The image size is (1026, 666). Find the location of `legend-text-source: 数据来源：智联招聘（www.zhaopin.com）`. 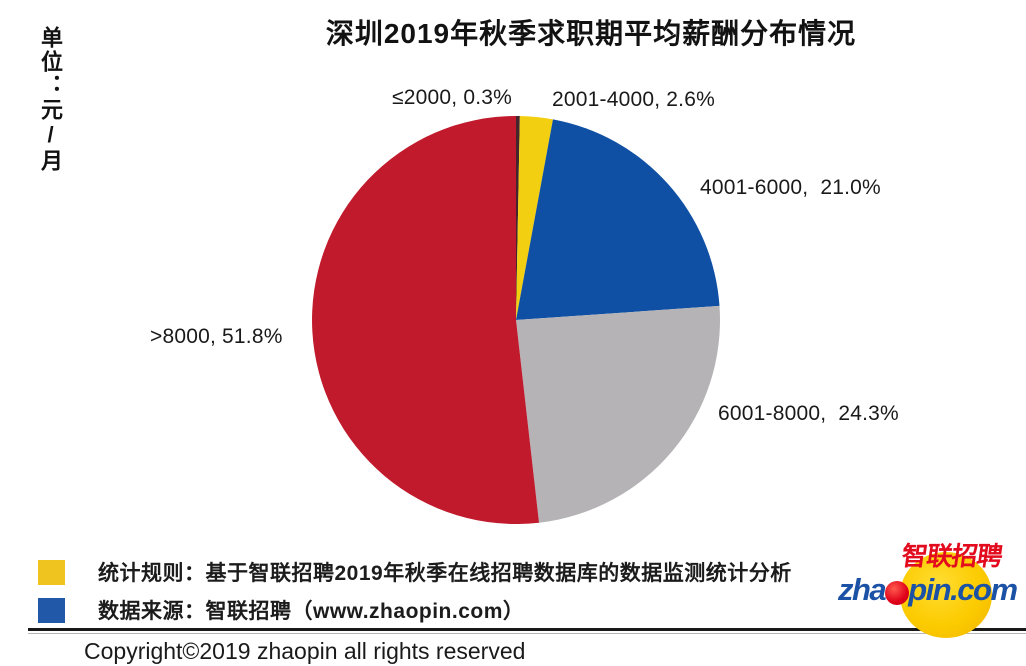

legend-text-source: 数据来源：智联招聘（www.zhaopin.com） is located at coordinates (311, 611).